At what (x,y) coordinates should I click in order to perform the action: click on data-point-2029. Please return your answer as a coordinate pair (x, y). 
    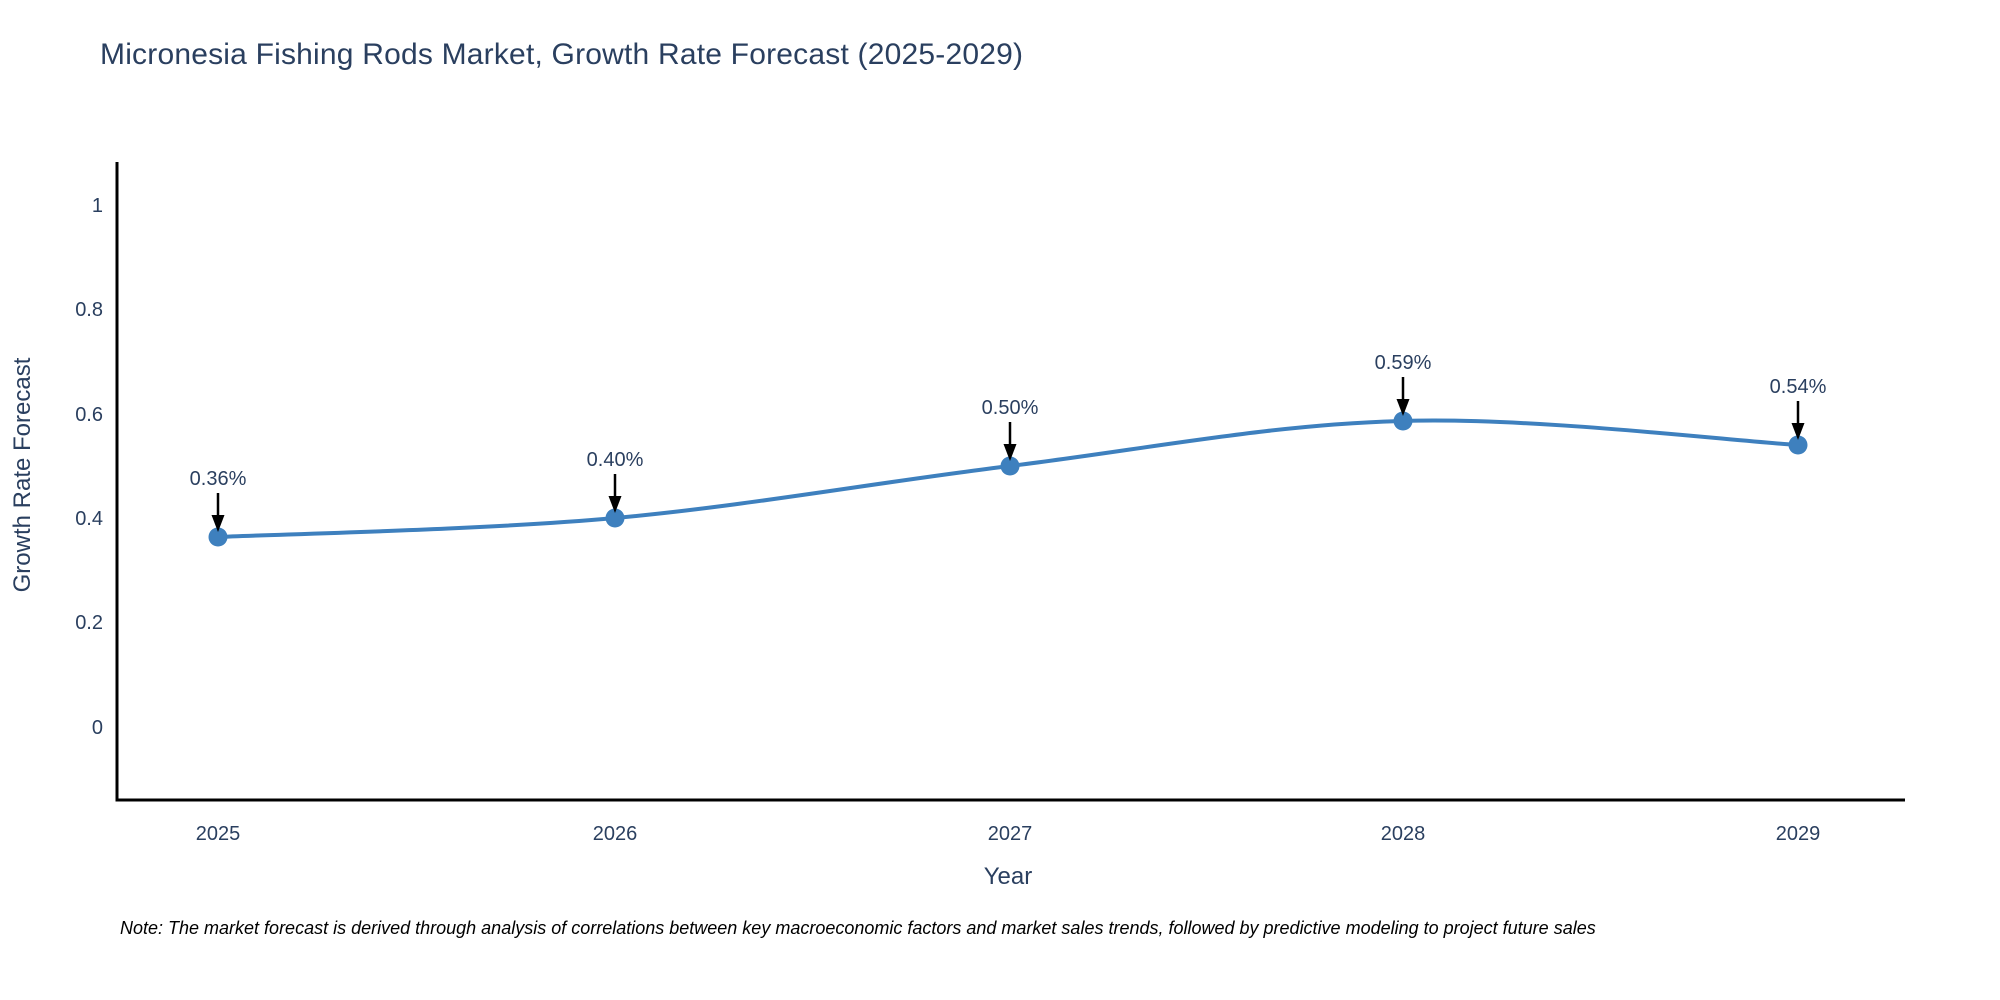
    Looking at the image, I should click on (1798, 445).